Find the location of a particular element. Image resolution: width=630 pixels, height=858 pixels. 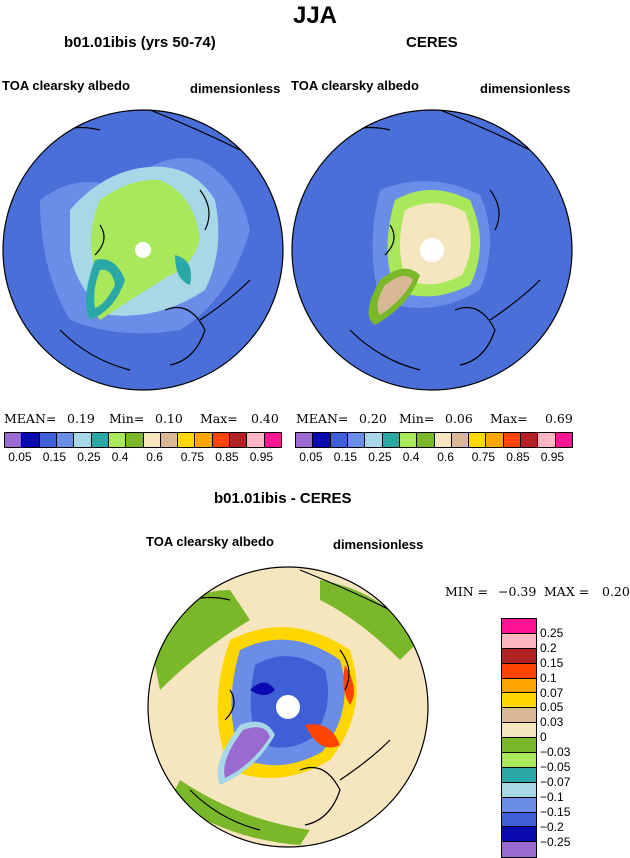

panel1-mean-label: MEAN= is located at coordinates (30, 418).